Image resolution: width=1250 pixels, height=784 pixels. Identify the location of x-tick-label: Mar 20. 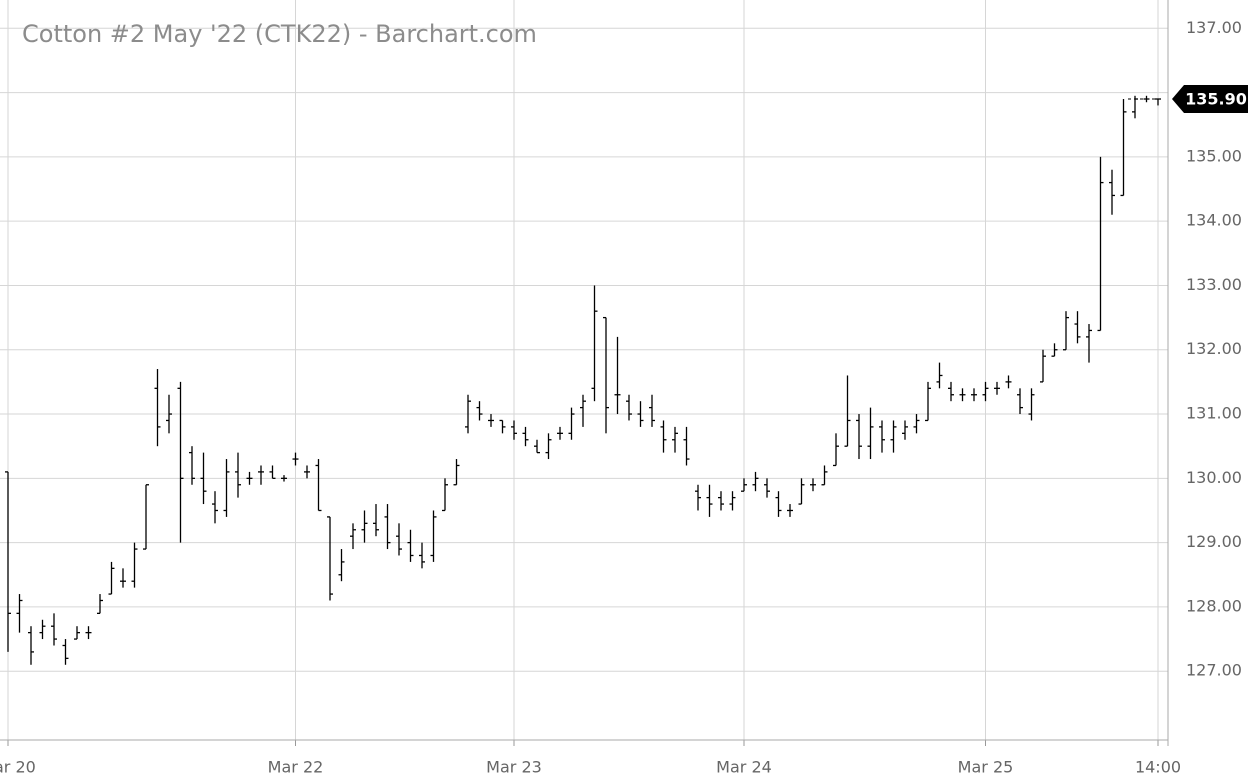
(18, 767).